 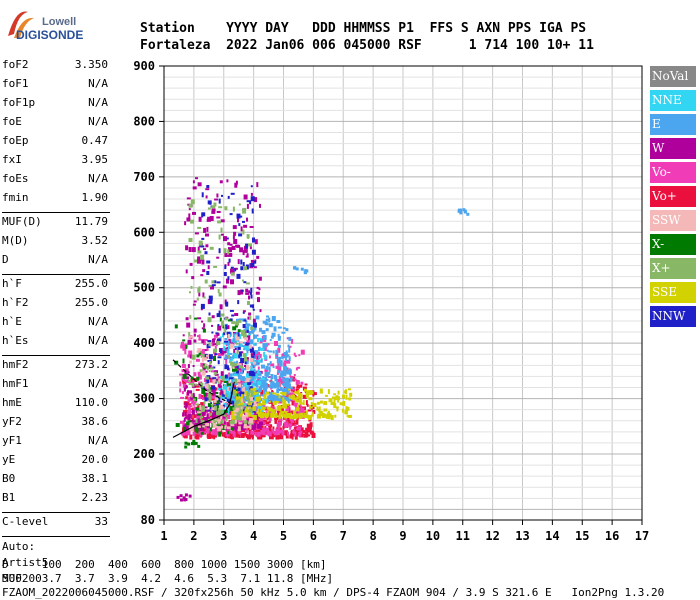 What do you see at coordinates (56, 243) in the screenshot?
I see `param-row-md: M(D) 3.52` at bounding box center [56, 243].